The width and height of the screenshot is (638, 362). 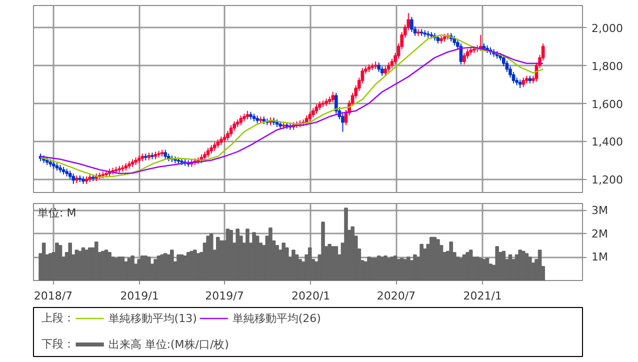 What do you see at coordinates (607, 180) in the screenshot?
I see `y-tick-label: 1,200` at bounding box center [607, 180].